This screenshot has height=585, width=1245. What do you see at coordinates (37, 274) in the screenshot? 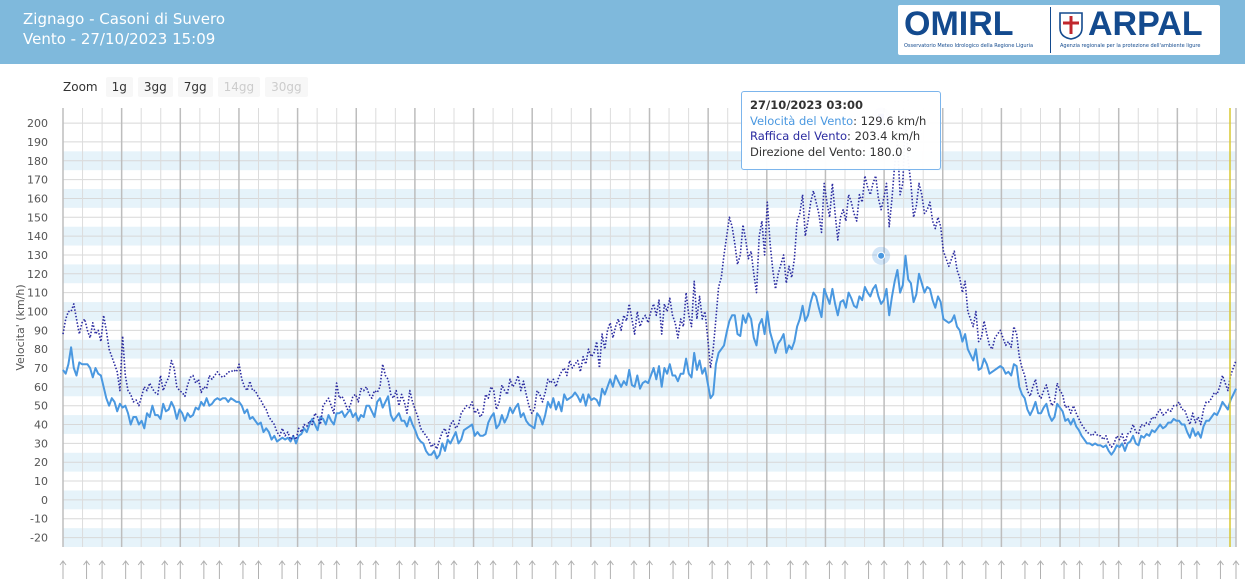
I see `y-tick-label: 120` at bounding box center [37, 274].